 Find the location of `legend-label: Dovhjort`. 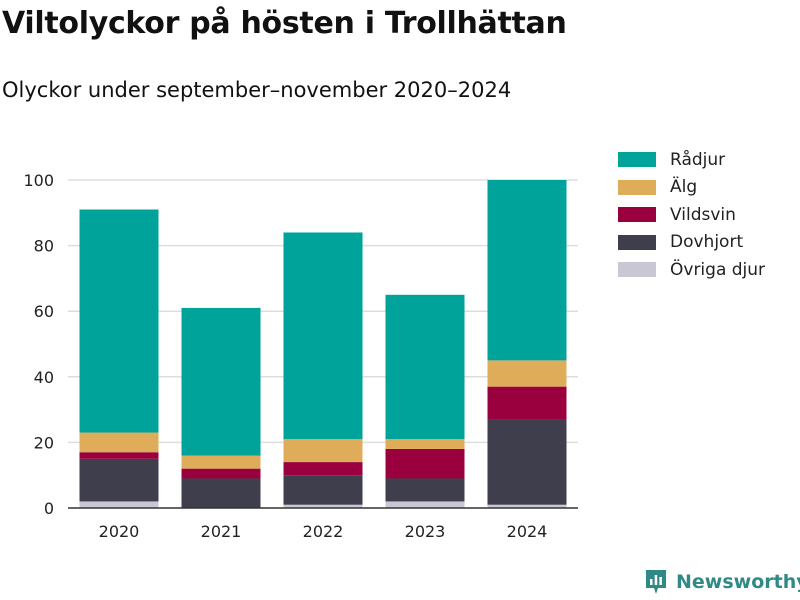

legend-label: Dovhjort is located at coordinates (707, 242).